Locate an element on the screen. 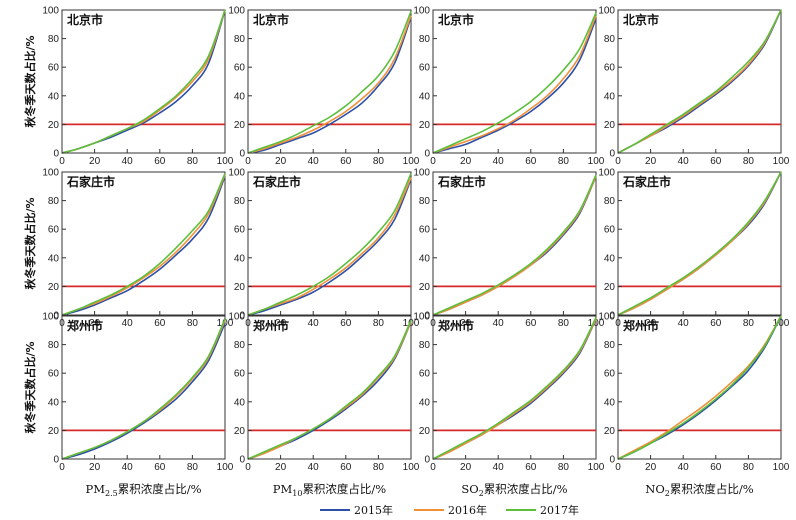  x-axis-label: PM10累积浓度占比/% is located at coordinates (330, 490).